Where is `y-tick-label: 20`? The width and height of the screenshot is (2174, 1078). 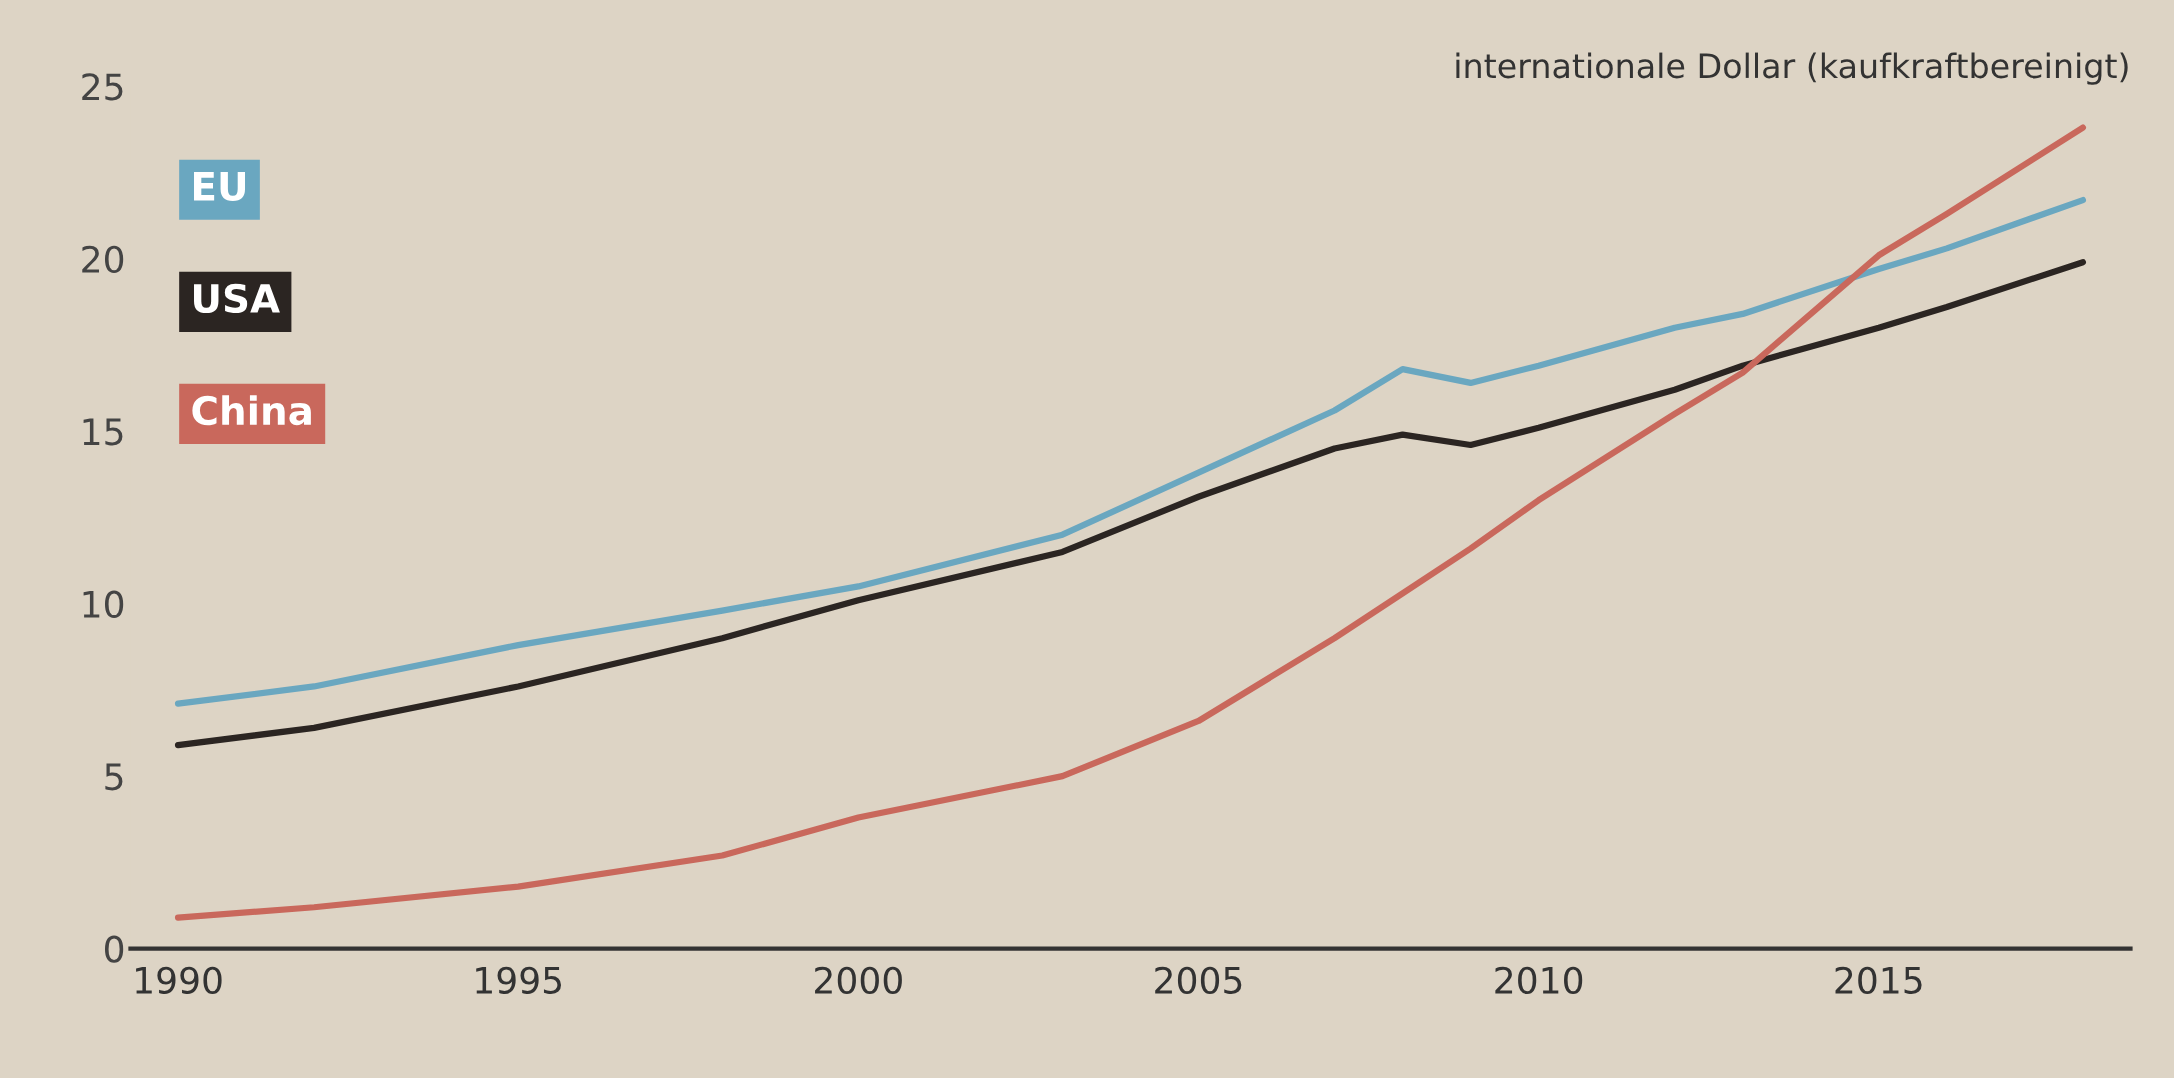
y-tick-label: 20 is located at coordinates (103, 259).